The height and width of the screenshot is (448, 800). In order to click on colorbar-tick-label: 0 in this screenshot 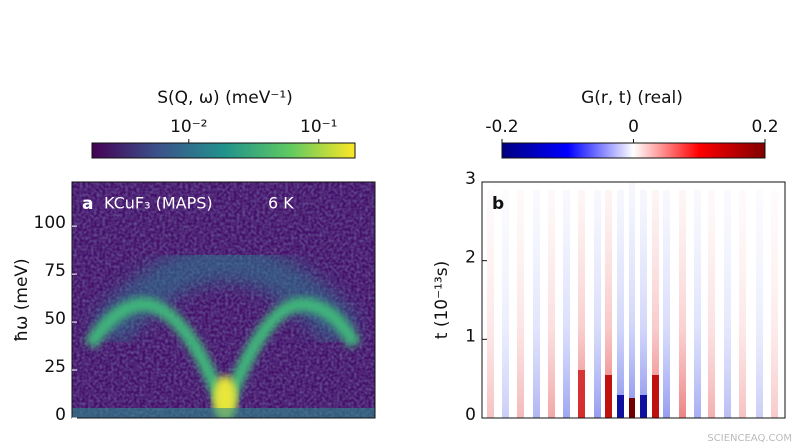, I will do `click(633, 127)`.